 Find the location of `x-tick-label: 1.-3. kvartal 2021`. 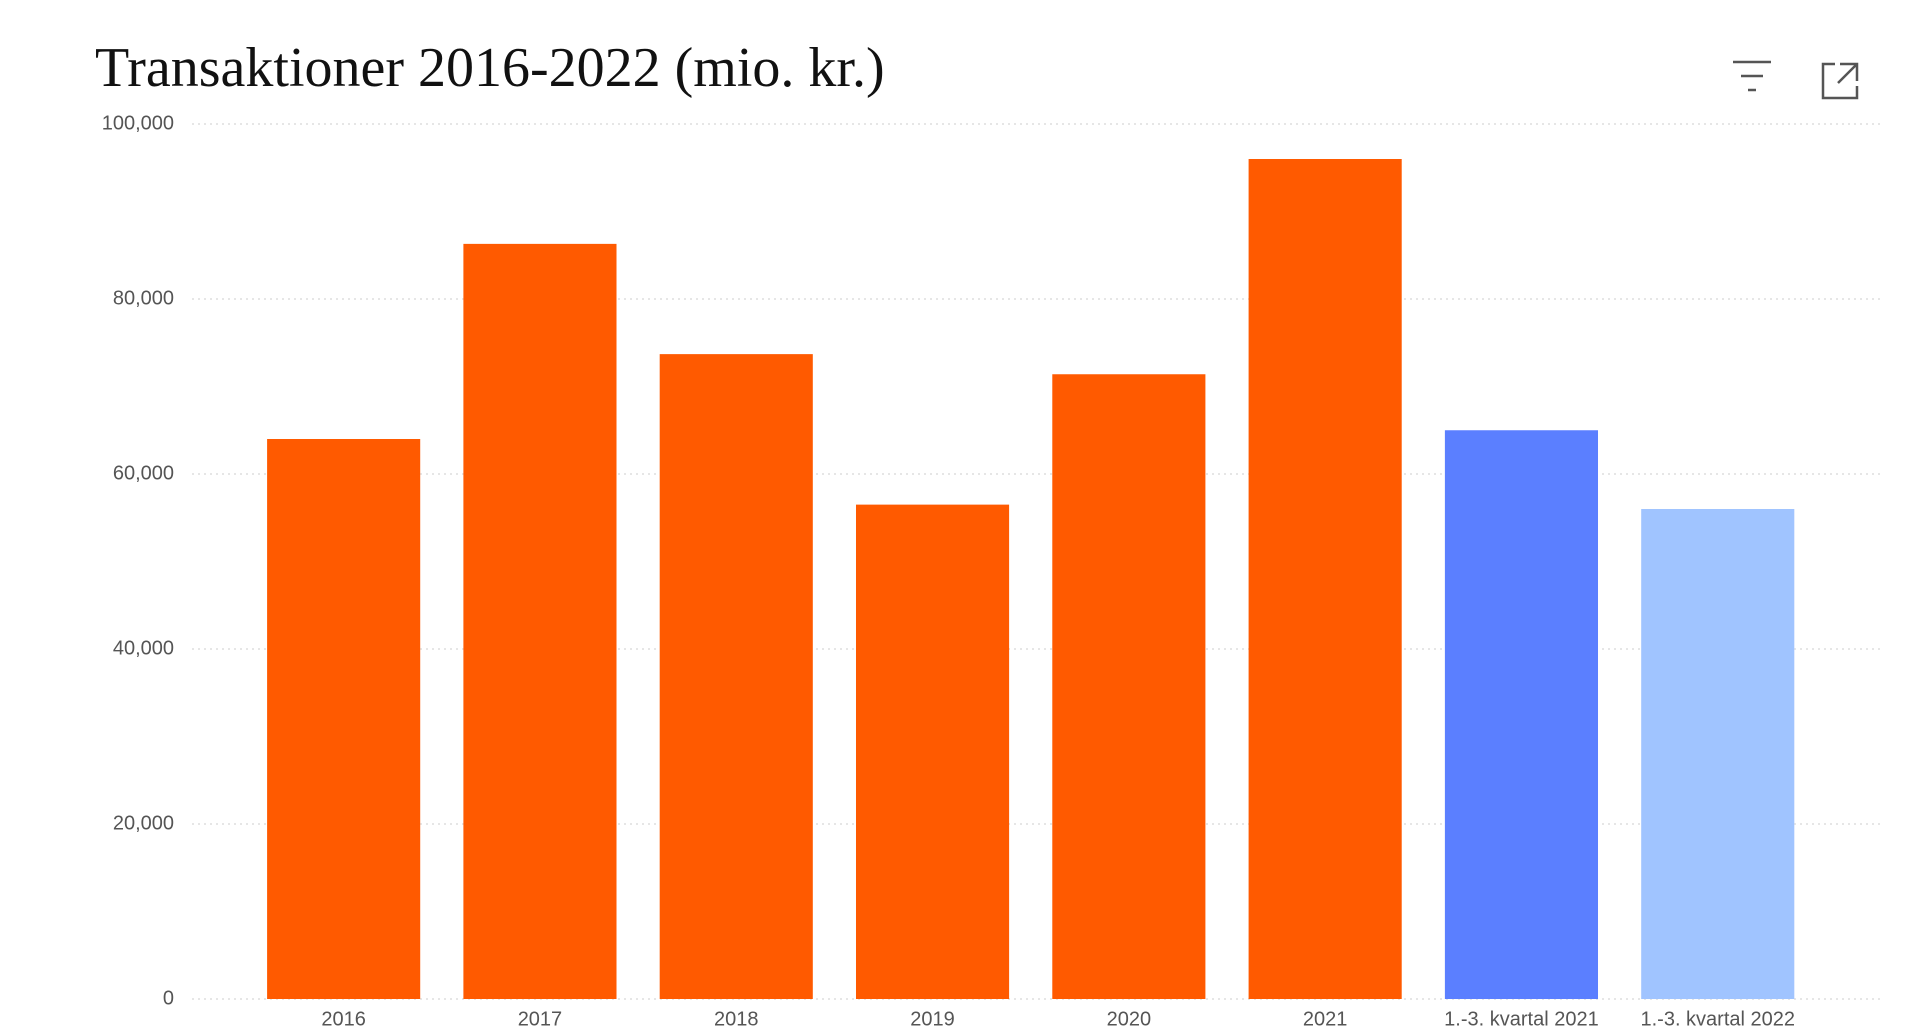

x-tick-label: 1.-3. kvartal 2021 is located at coordinates (1521, 1019).